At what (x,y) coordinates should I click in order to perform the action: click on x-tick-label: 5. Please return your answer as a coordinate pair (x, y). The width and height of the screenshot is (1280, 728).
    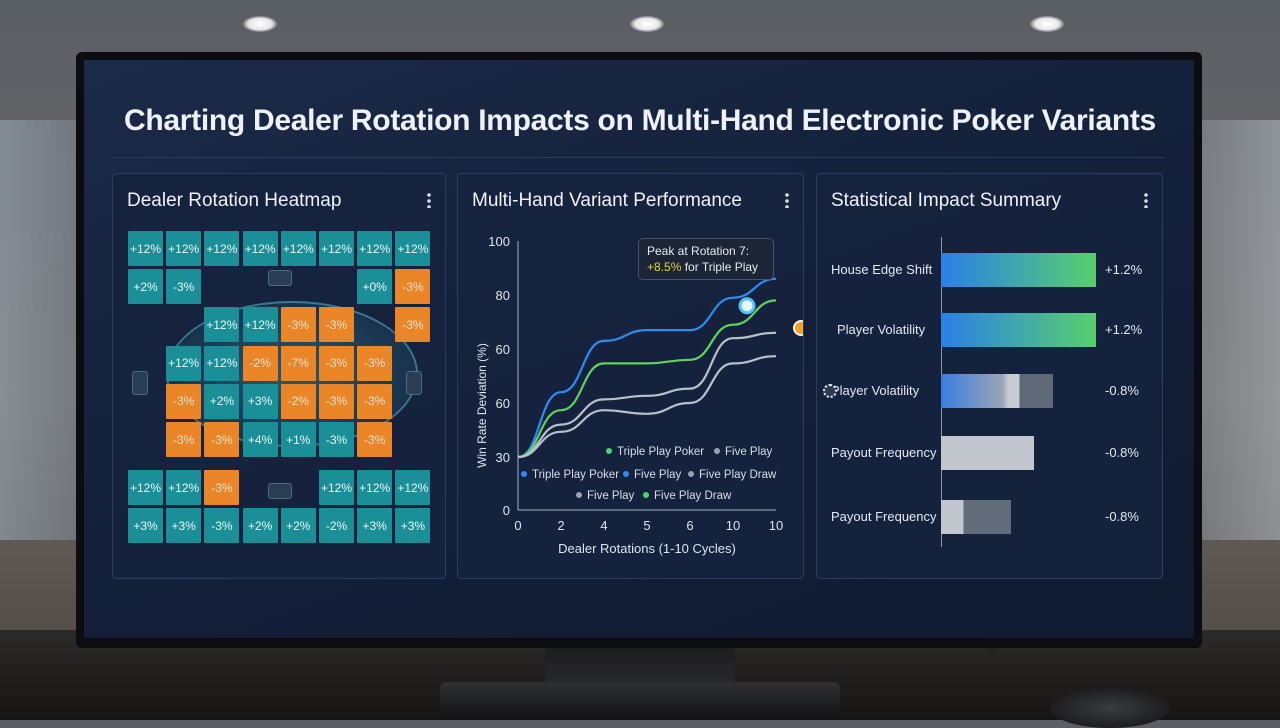
    Looking at the image, I should click on (646, 525).